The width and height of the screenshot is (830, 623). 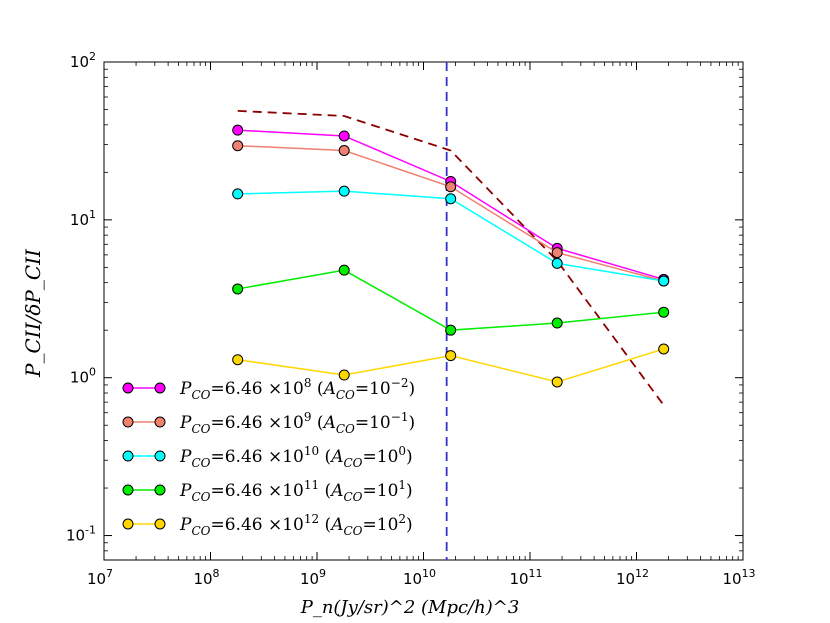 What do you see at coordinates (206, 577) in the screenshot?
I see `x-tick-label: 10⁸` at bounding box center [206, 577].